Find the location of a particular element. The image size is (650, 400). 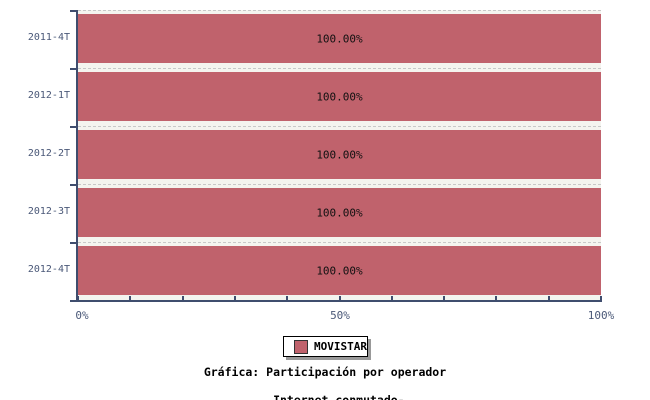

bar-group-2012-2t: 100.00% is located at coordinates (339, 155).